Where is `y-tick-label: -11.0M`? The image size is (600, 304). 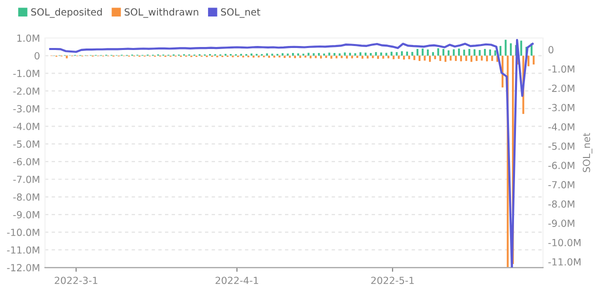 y-tick-label: -11.0M is located at coordinates (23, 250).